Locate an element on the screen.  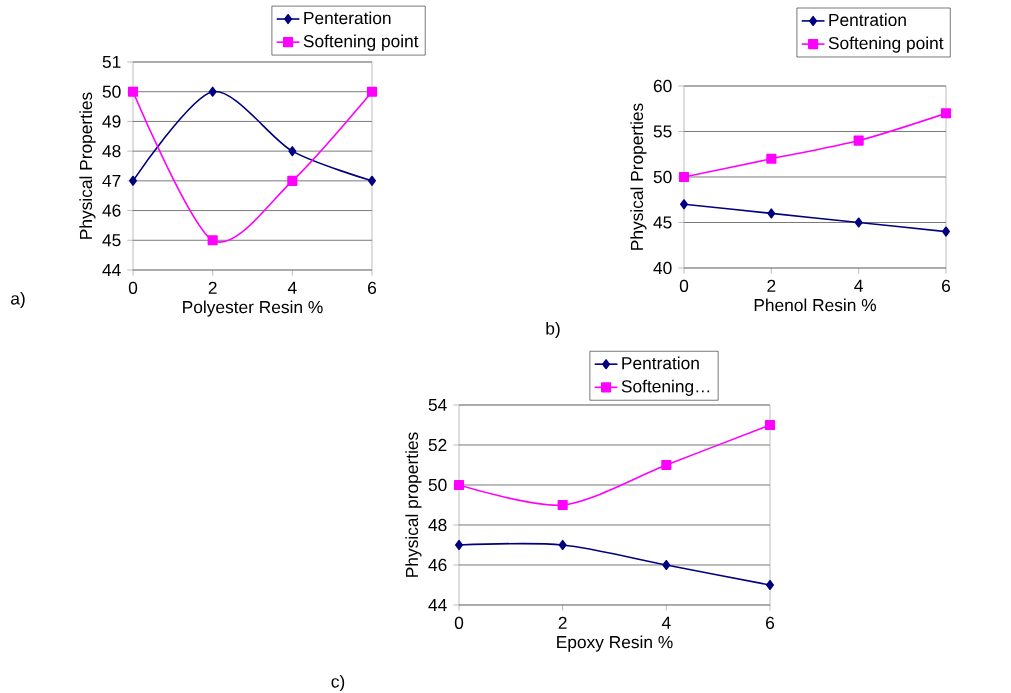
y-axis-title: Physical properties is located at coordinates (413, 504).